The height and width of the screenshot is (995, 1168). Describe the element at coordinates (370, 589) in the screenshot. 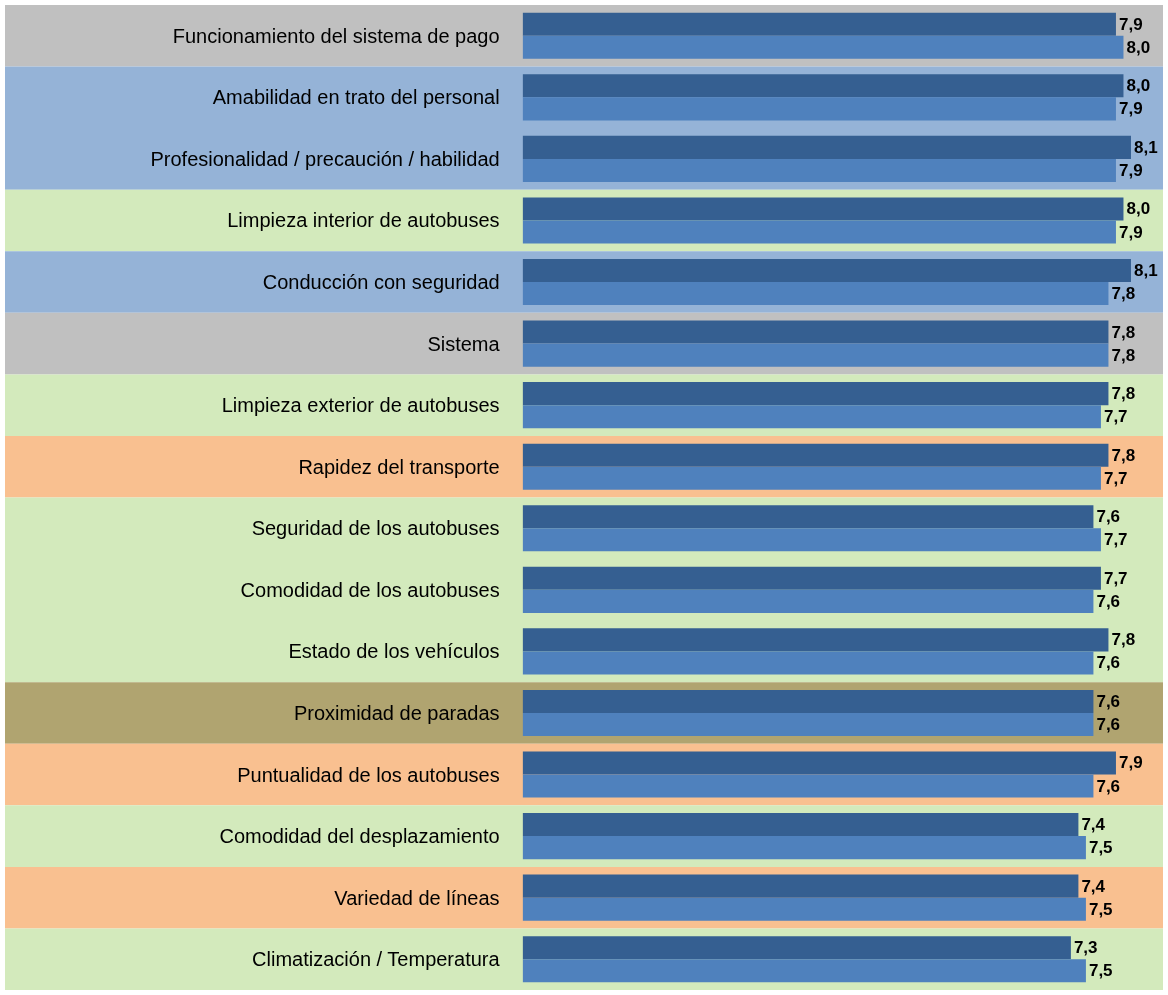

I see `y-tick-label: Comodidad de los autobuses` at that location.